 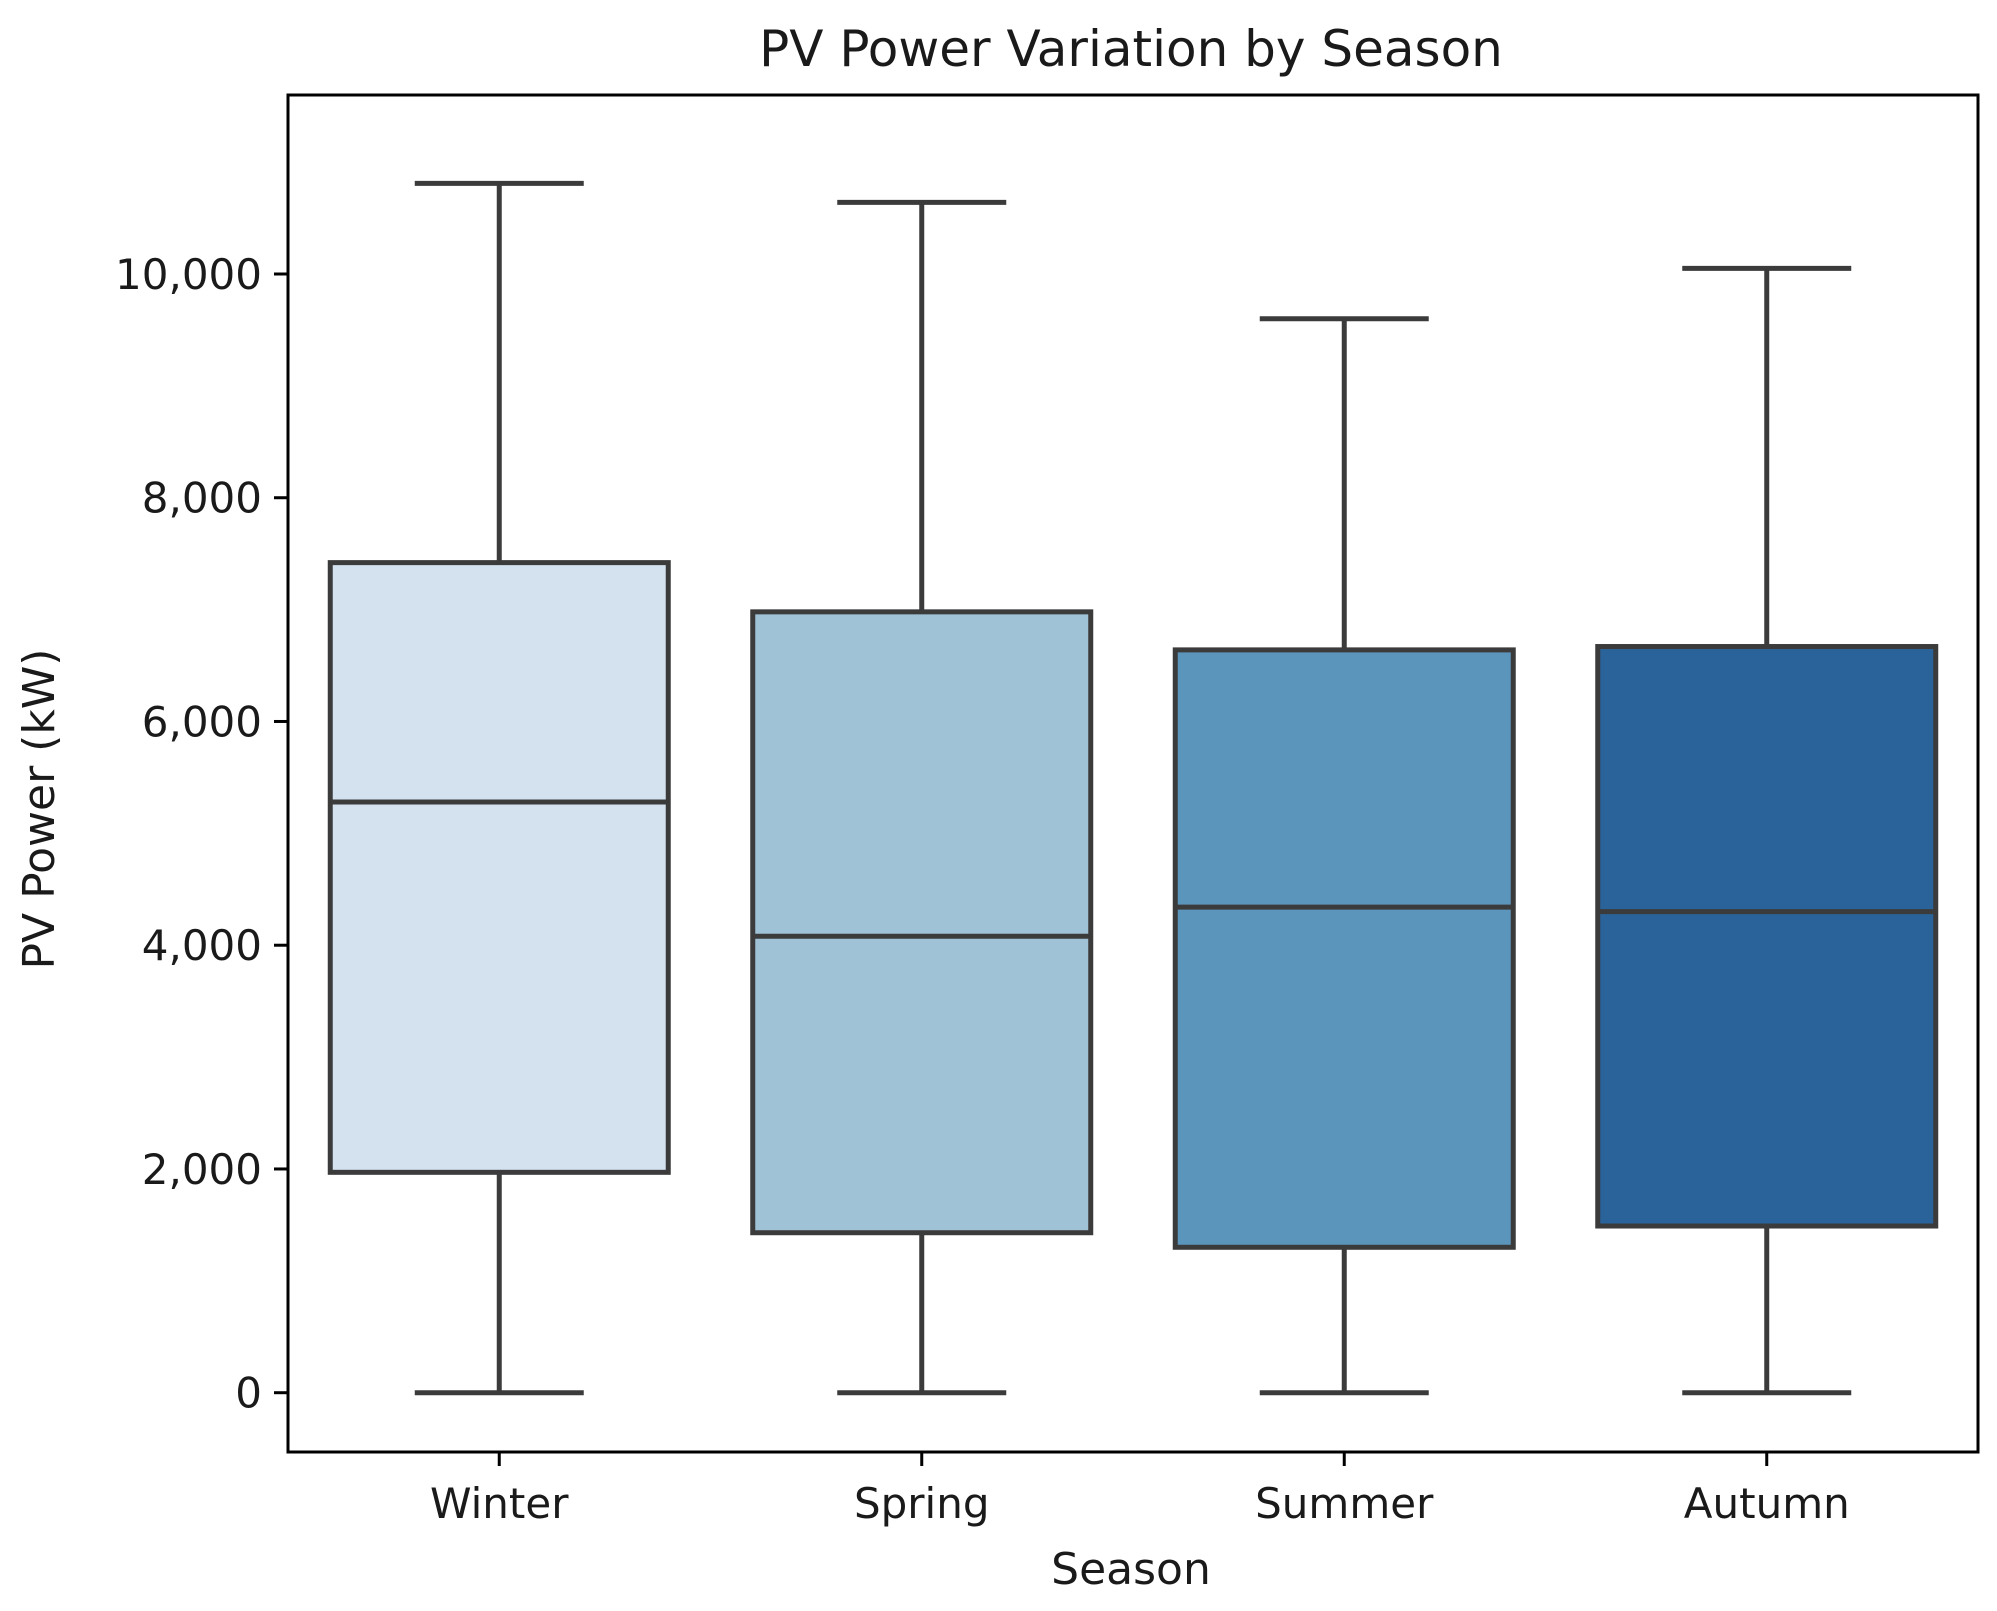 I want to click on box-autumn, so click(x=1767, y=830).